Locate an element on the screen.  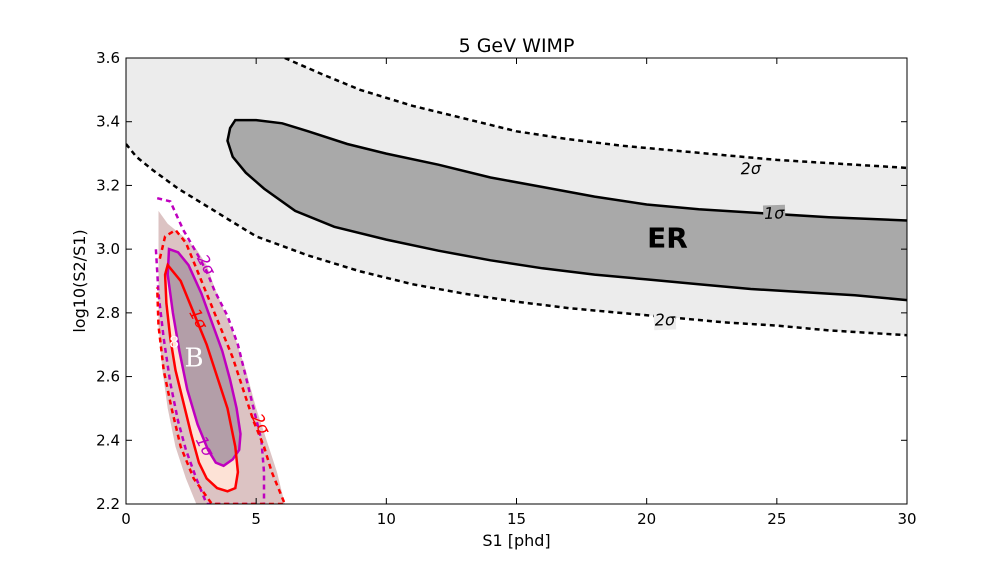
y-tick-label: 2.2 is located at coordinates (108, 504).